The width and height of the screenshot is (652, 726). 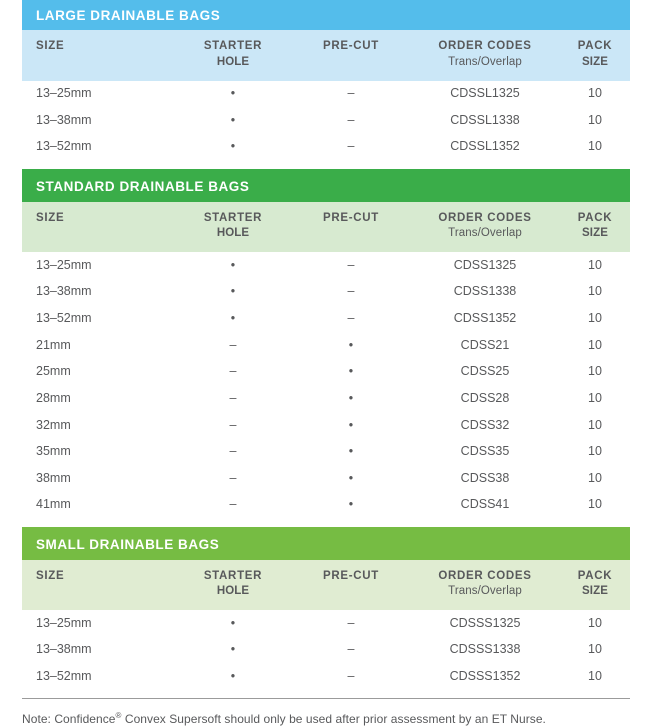 I want to click on cell-size: 32mm, so click(x=98, y=425).